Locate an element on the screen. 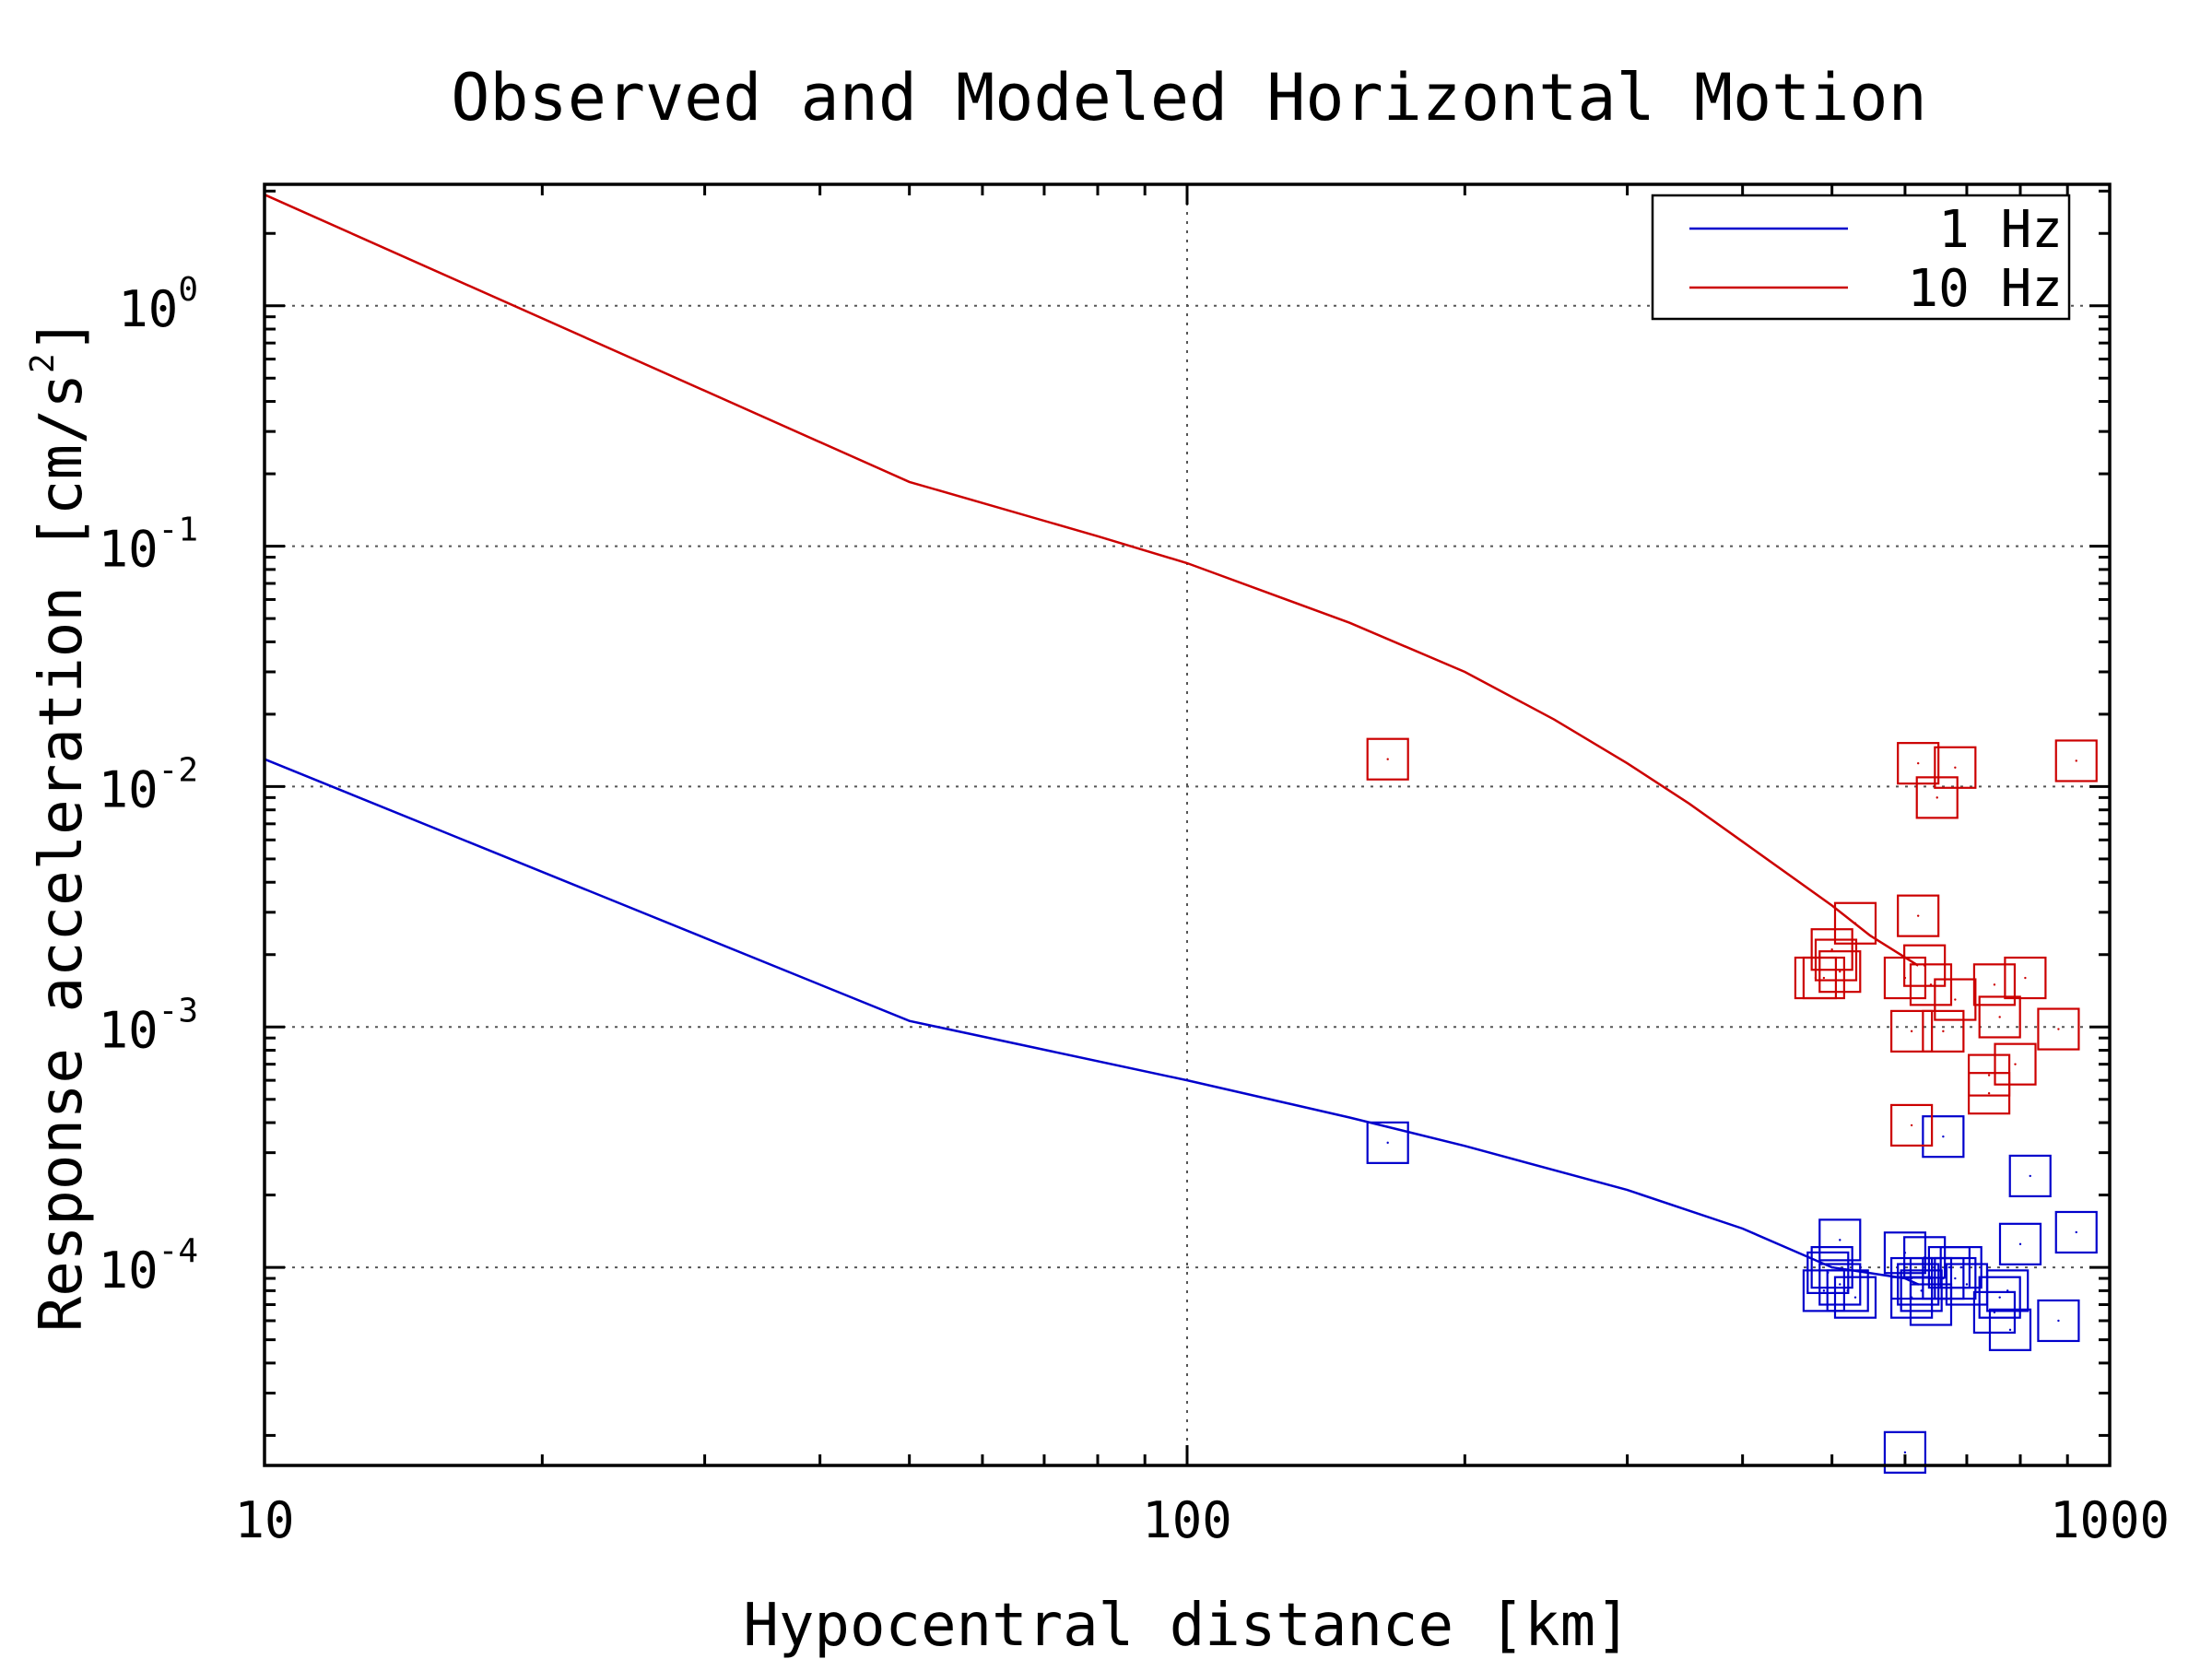 This screenshot has height=1659, width=2212. legend-box is located at coordinates (1861, 257).